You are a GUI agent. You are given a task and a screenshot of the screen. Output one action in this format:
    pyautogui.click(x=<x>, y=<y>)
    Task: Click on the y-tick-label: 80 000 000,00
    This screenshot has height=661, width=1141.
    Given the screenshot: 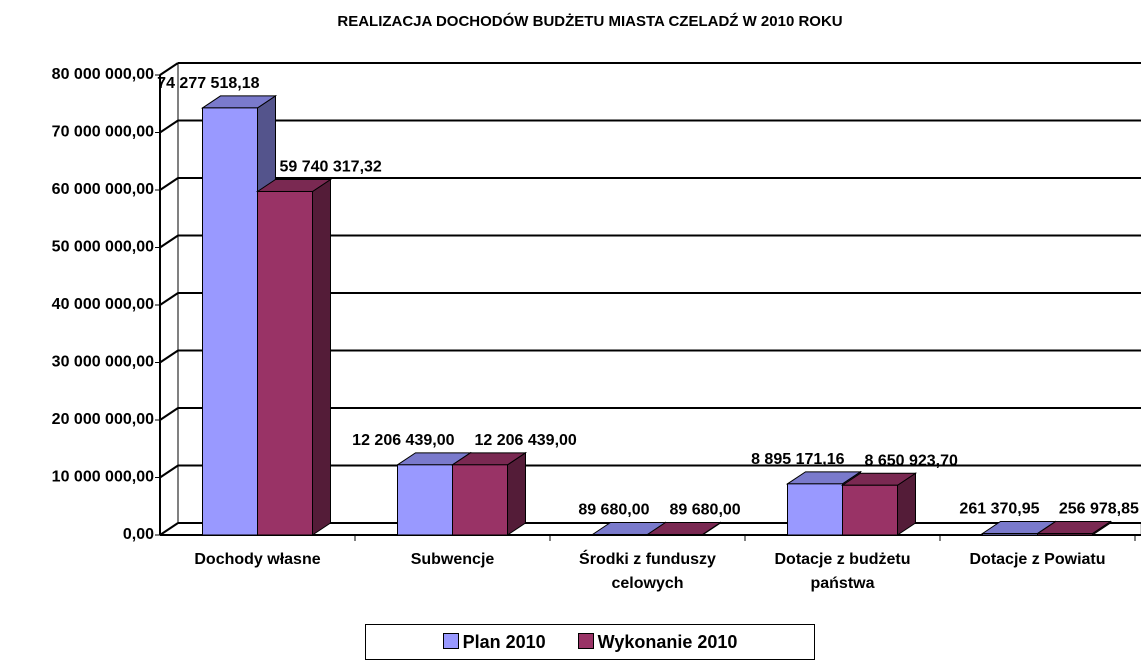 What is the action you would take?
    pyautogui.click(x=103, y=74)
    